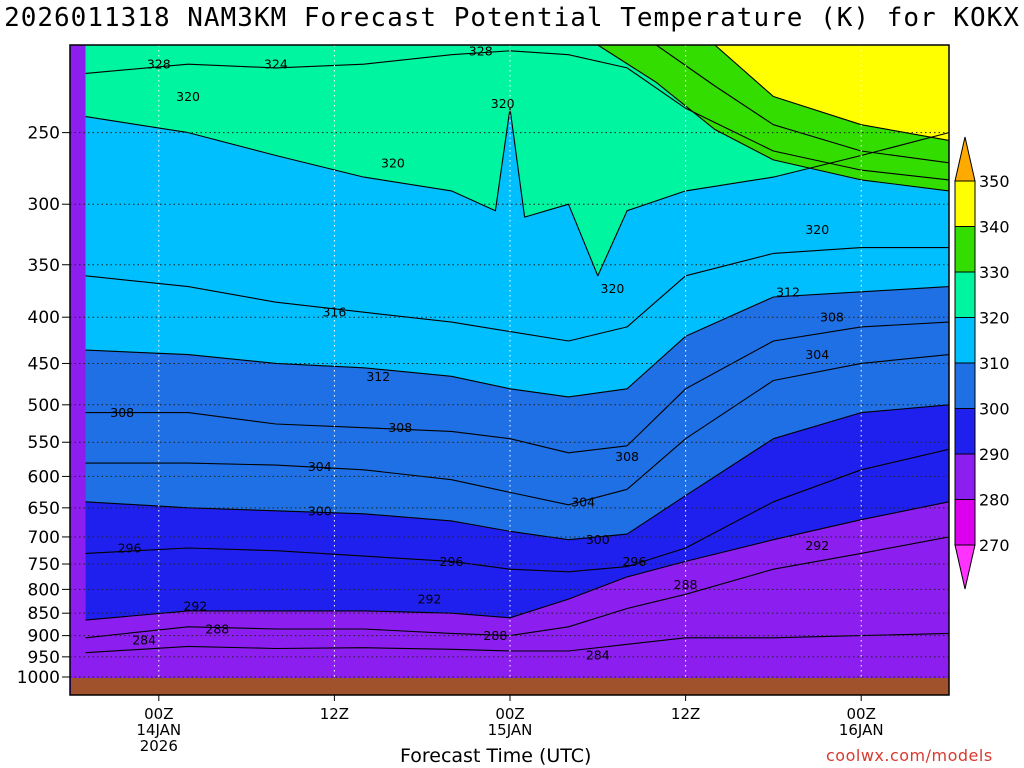 Image resolution: width=1024 pixels, height=768 pixels. Describe the element at coordinates (276, 64) in the screenshot. I see `contour-label-324: 324` at that location.